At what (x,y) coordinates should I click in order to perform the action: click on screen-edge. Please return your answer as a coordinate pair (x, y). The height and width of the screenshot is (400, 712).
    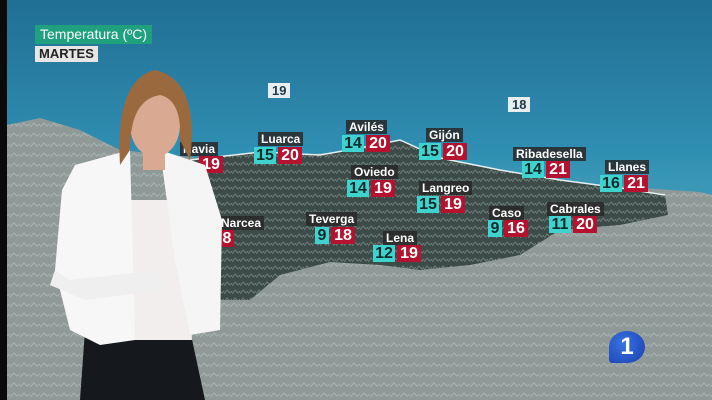
    Looking at the image, I should click on (3, 200).